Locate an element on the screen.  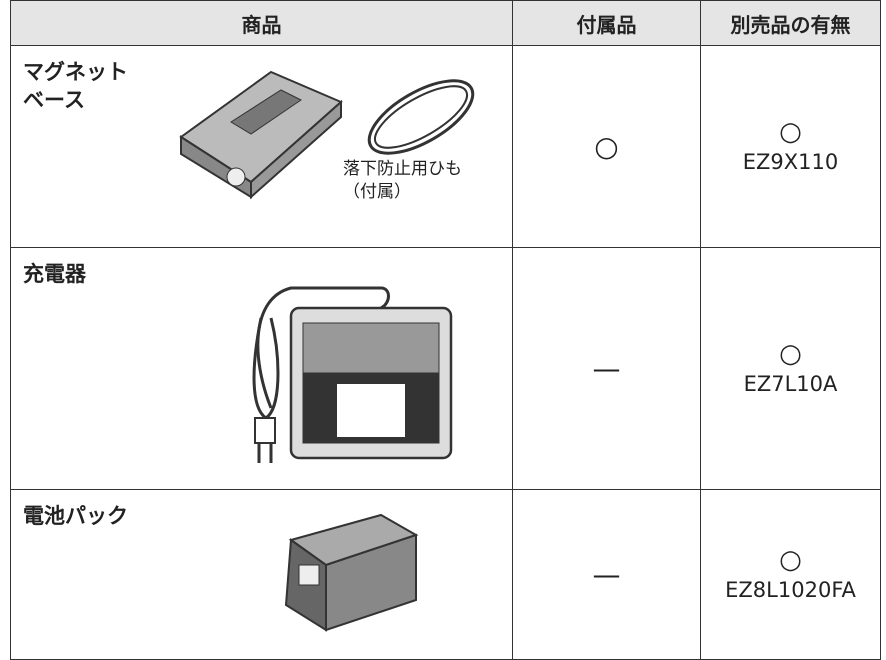
included-cell: ○ is located at coordinates (606, 146).